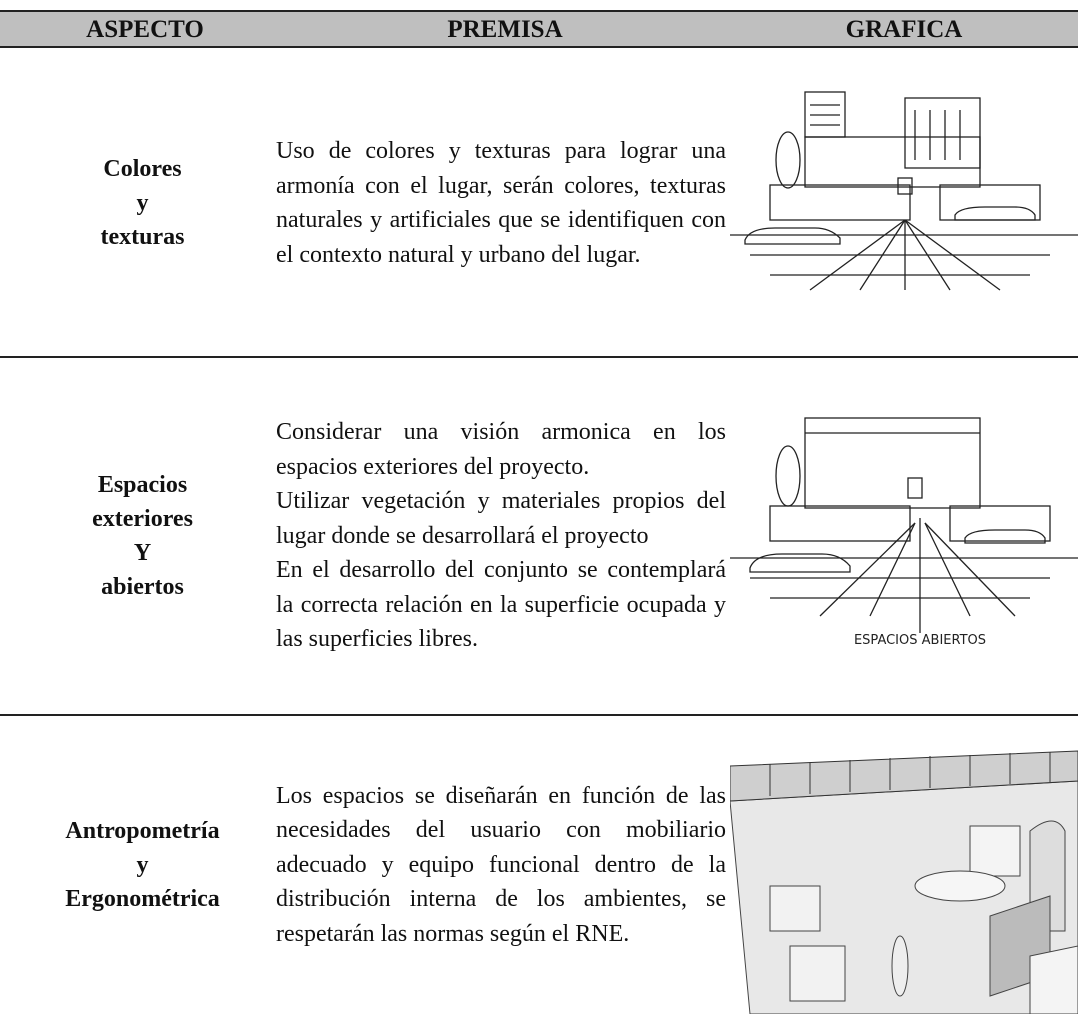 The width and height of the screenshot is (1078, 1019). I want to click on header-cell: ASPECTO, so click(145, 29).